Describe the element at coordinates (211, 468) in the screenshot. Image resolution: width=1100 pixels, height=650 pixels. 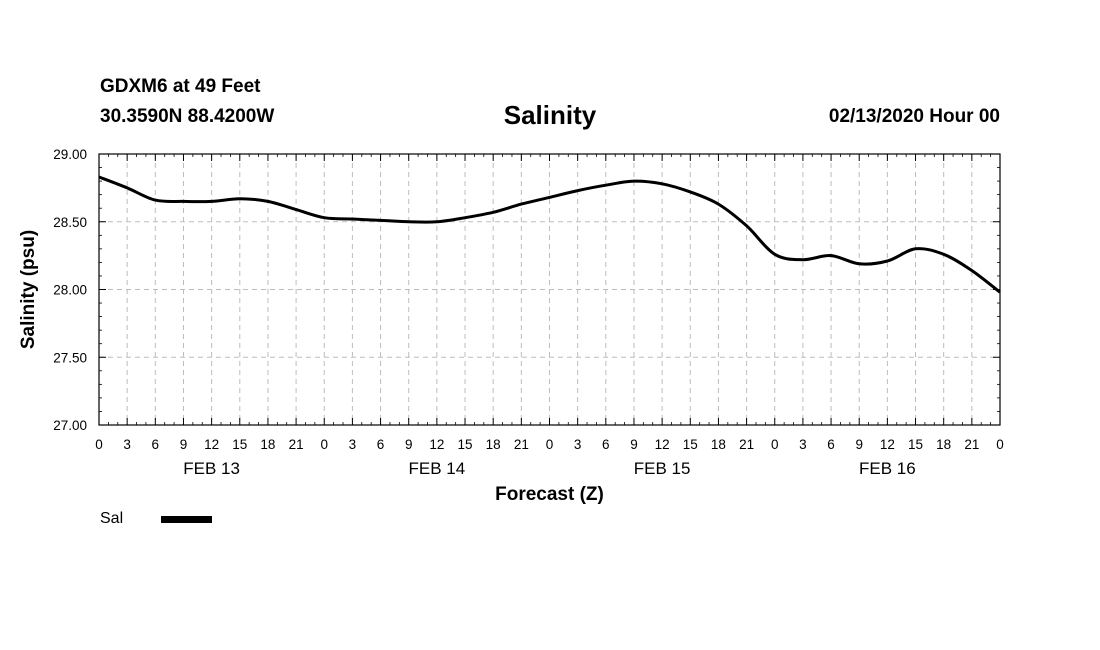
I see `date-label: FEB 13` at that location.